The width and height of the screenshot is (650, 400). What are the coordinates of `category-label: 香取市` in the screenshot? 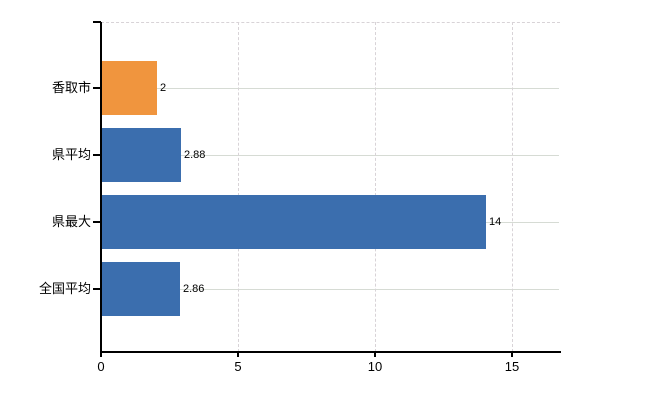 It's located at (71, 87).